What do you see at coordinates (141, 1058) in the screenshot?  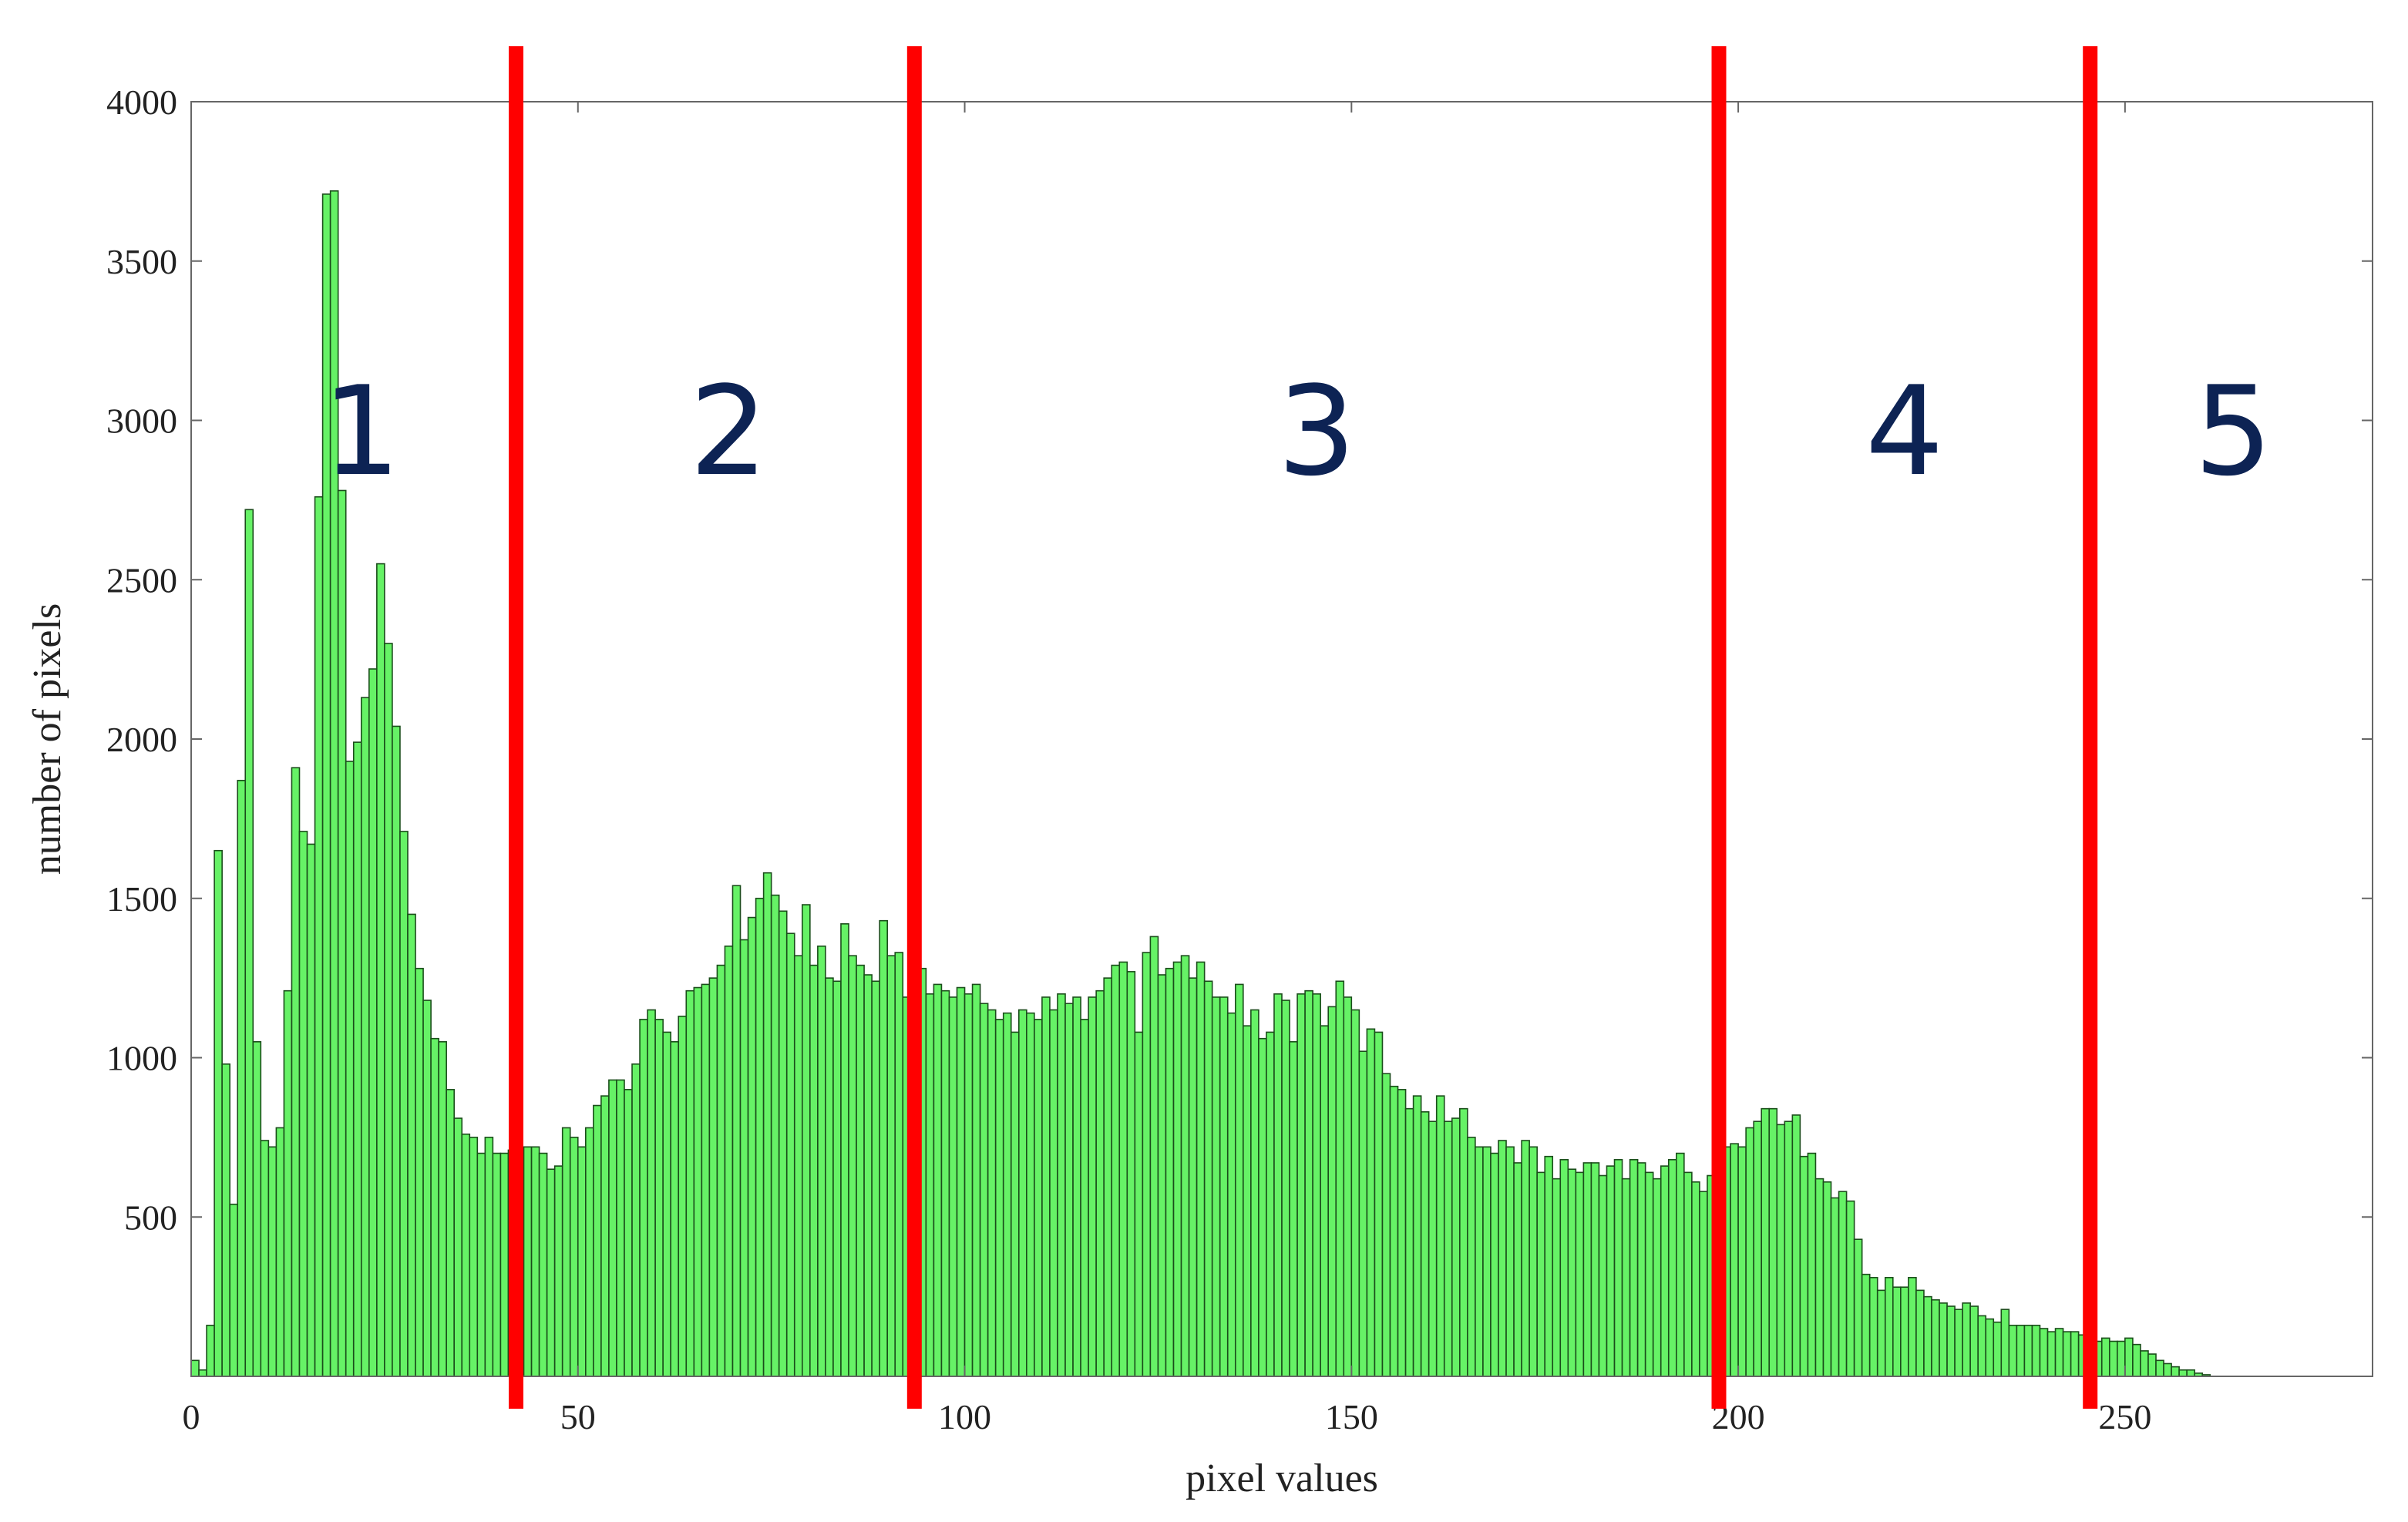 I see `y-tick-label: 1000` at bounding box center [141, 1058].